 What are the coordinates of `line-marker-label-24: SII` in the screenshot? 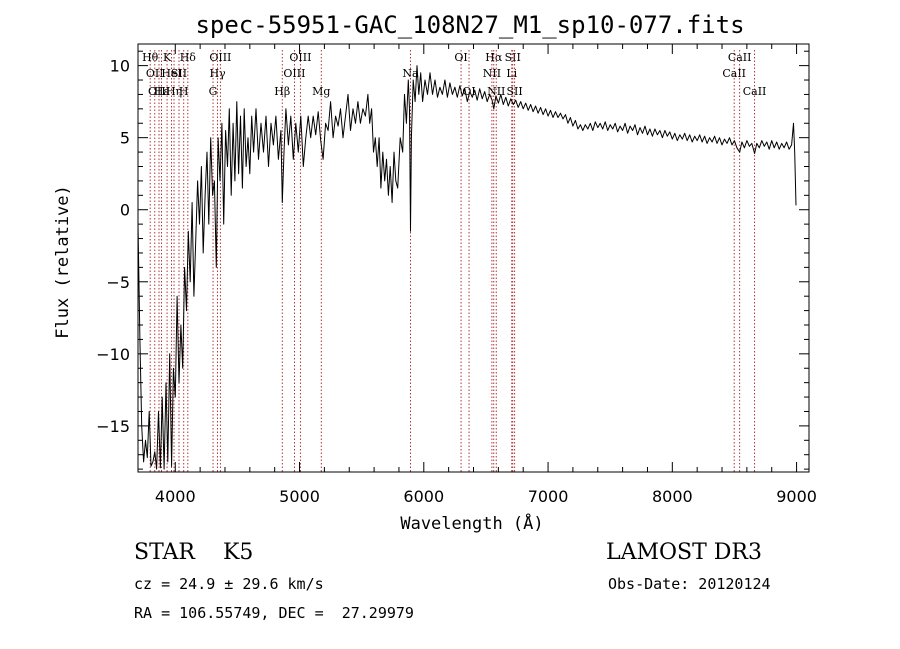 It's located at (513, 57).